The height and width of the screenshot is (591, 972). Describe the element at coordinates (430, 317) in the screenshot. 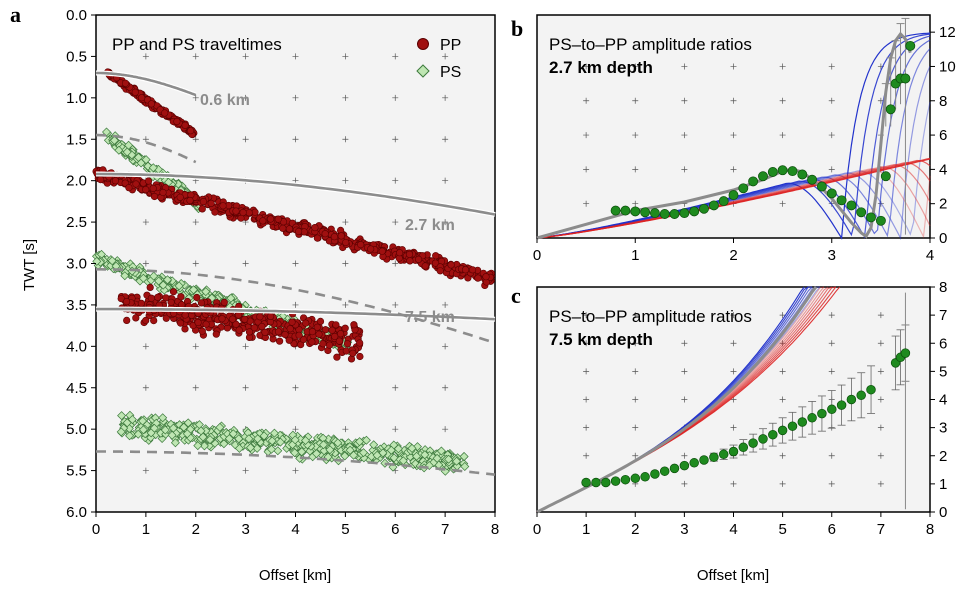

I see `depth-label-7-5-km: 7.5 km` at that location.